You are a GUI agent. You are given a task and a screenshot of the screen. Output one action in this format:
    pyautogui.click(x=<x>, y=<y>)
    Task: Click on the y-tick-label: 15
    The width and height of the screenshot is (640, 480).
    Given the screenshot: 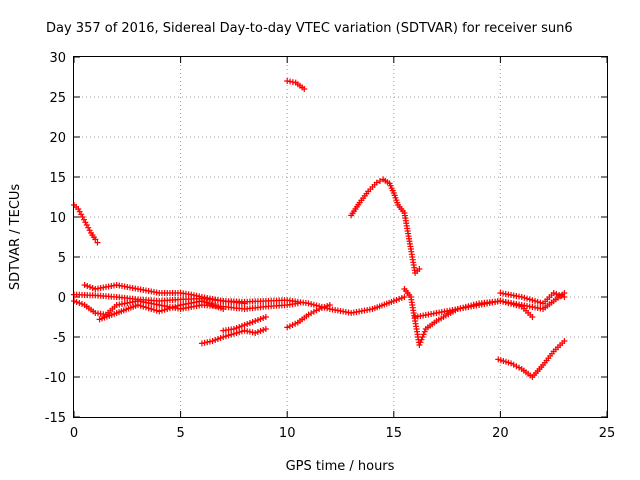 What is the action you would take?
    pyautogui.click(x=57, y=178)
    